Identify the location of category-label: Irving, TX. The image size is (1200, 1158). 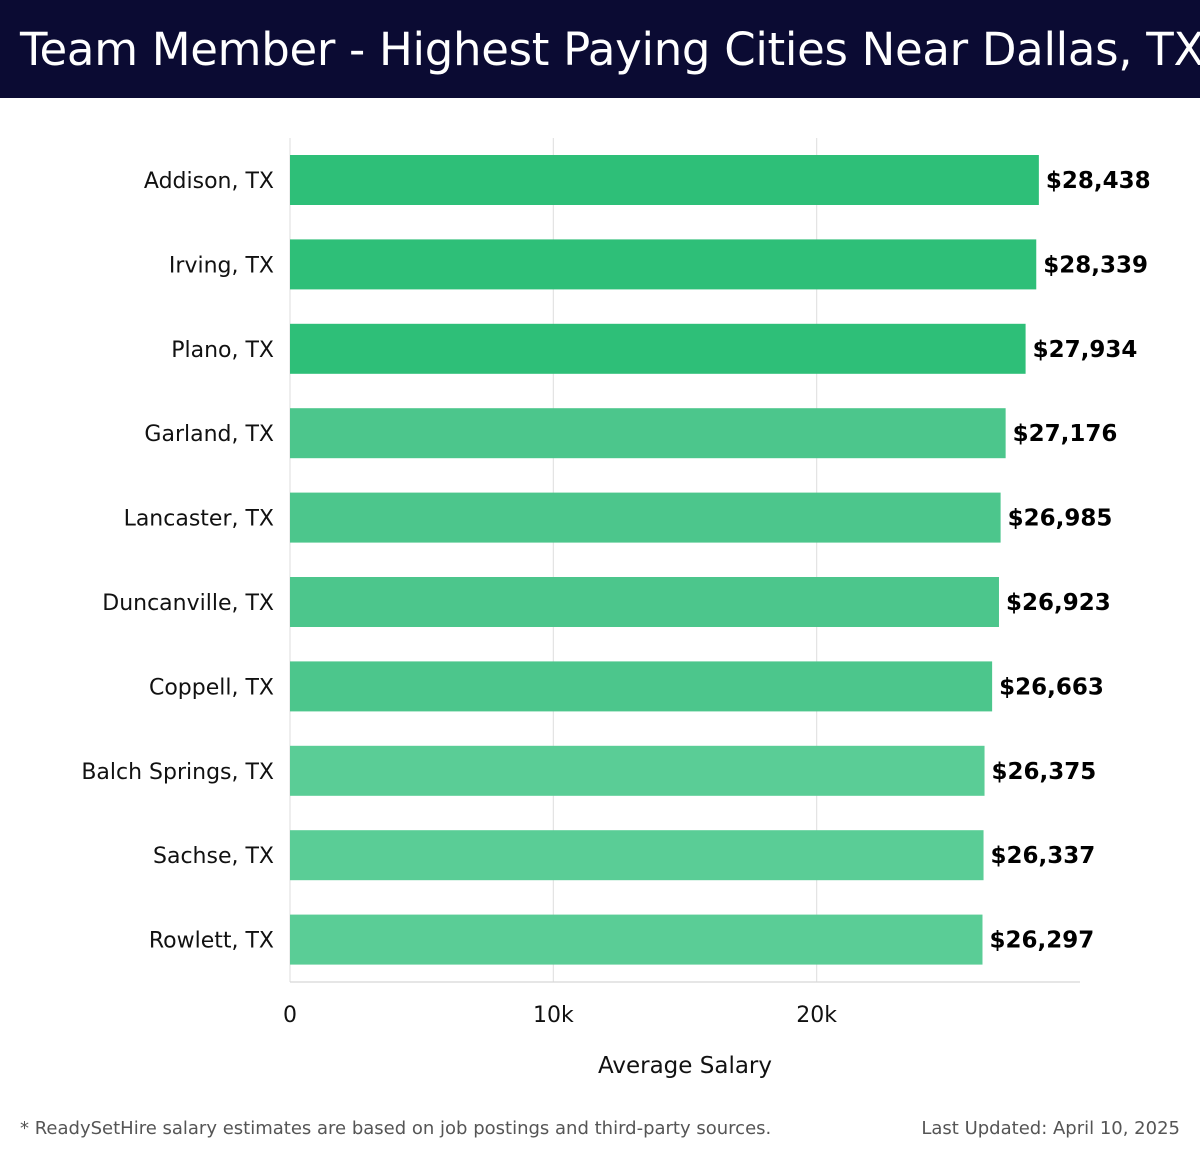
(221, 265).